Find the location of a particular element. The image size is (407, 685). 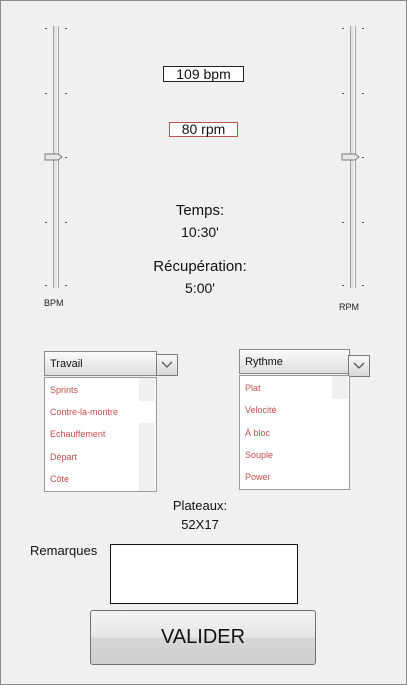

travail-item-cote: Côte is located at coordinates (60, 479).